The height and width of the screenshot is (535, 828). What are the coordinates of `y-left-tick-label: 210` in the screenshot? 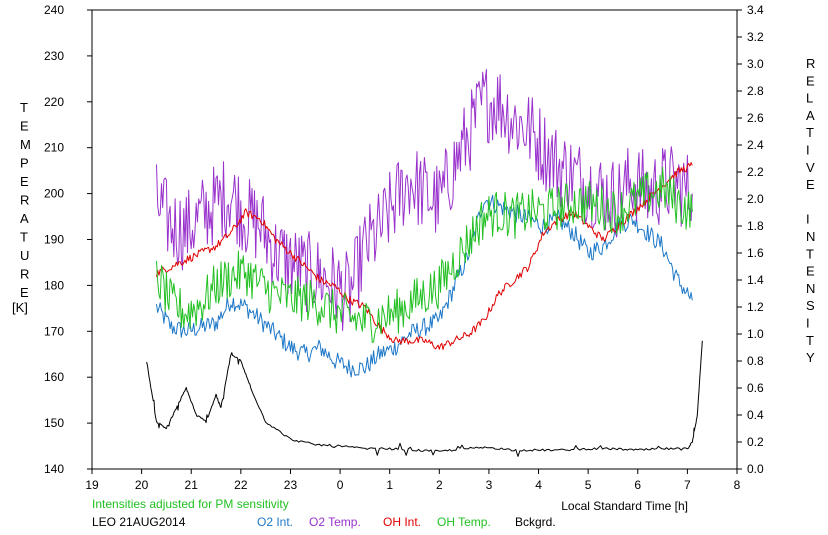 It's located at (54, 148).